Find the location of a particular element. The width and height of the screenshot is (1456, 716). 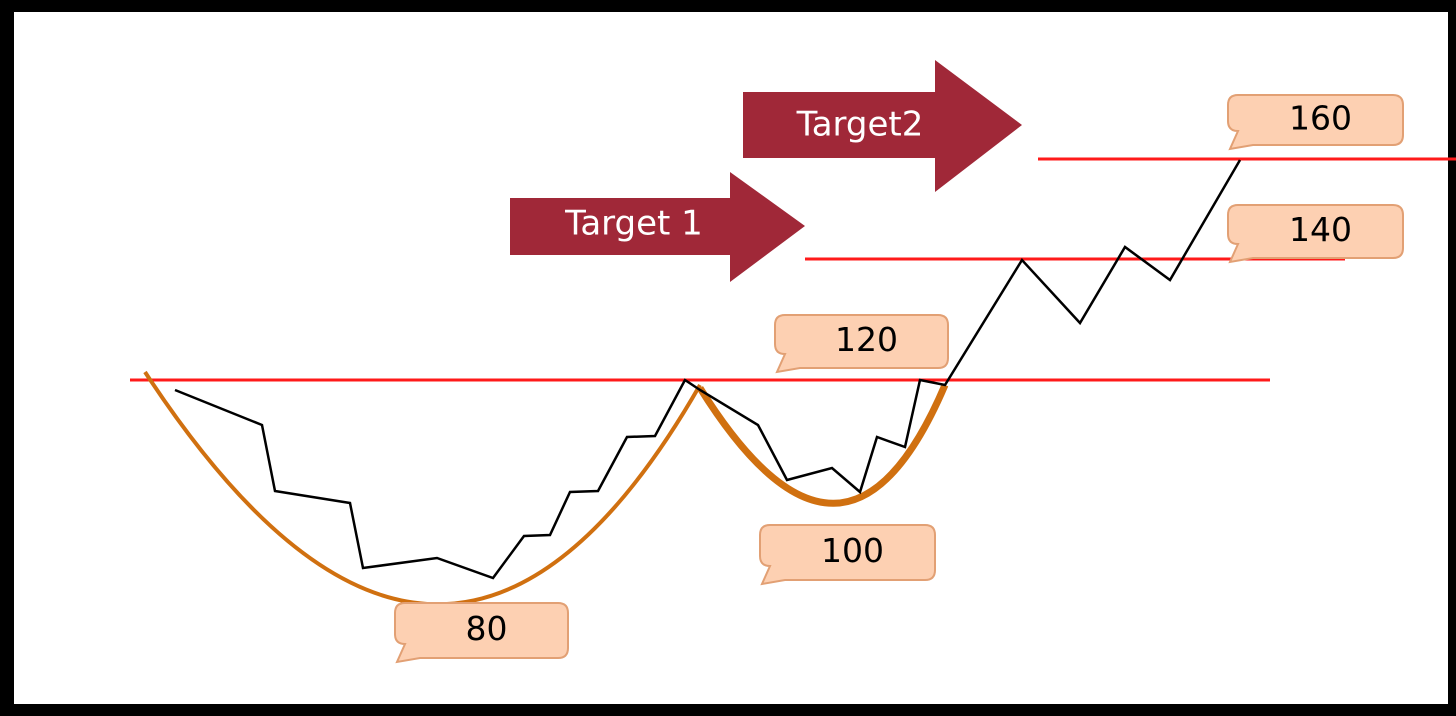

callout-label: 160 is located at coordinates (1320, 118).